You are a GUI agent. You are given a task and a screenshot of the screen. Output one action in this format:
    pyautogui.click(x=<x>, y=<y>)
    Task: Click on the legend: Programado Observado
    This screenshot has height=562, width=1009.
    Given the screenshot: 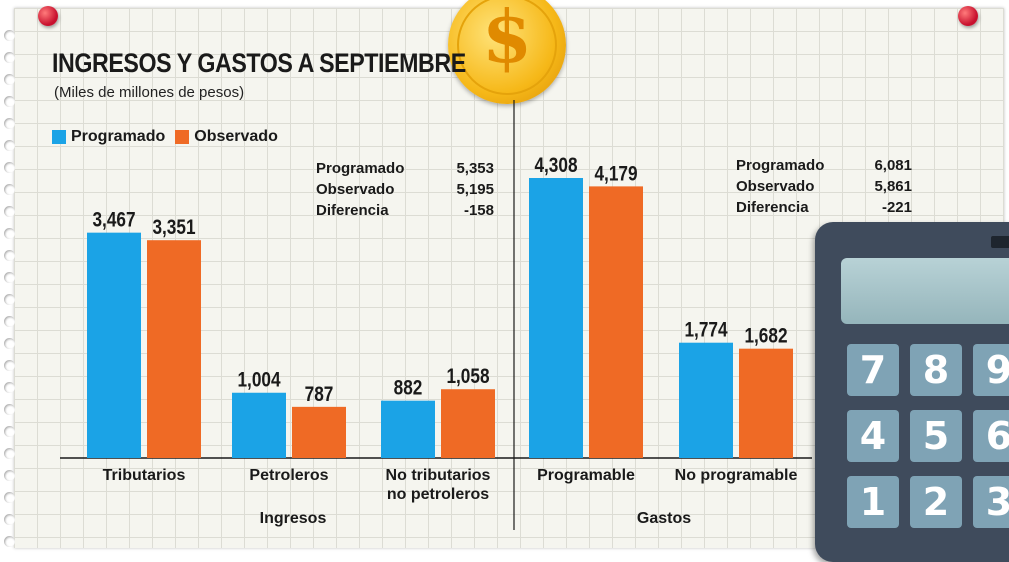 What is the action you would take?
    pyautogui.click(x=170, y=137)
    